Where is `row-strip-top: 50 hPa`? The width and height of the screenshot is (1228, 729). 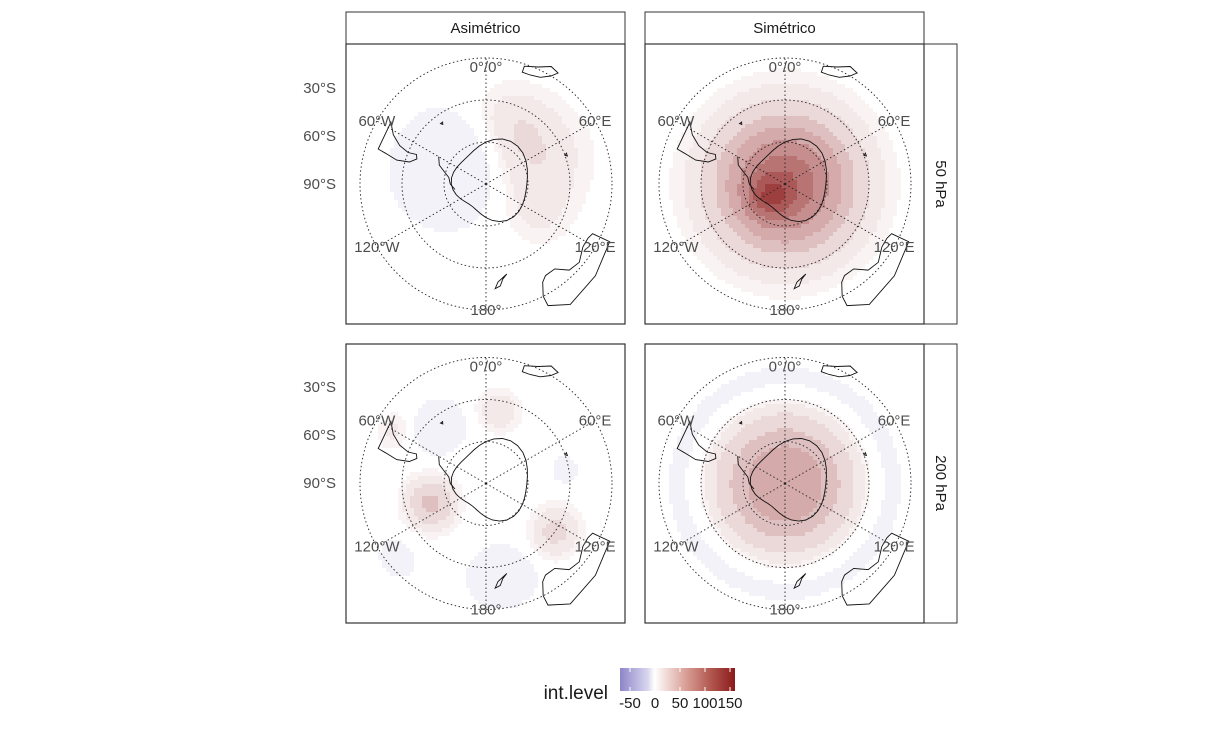 row-strip-top: 50 hPa is located at coordinates (940, 184).